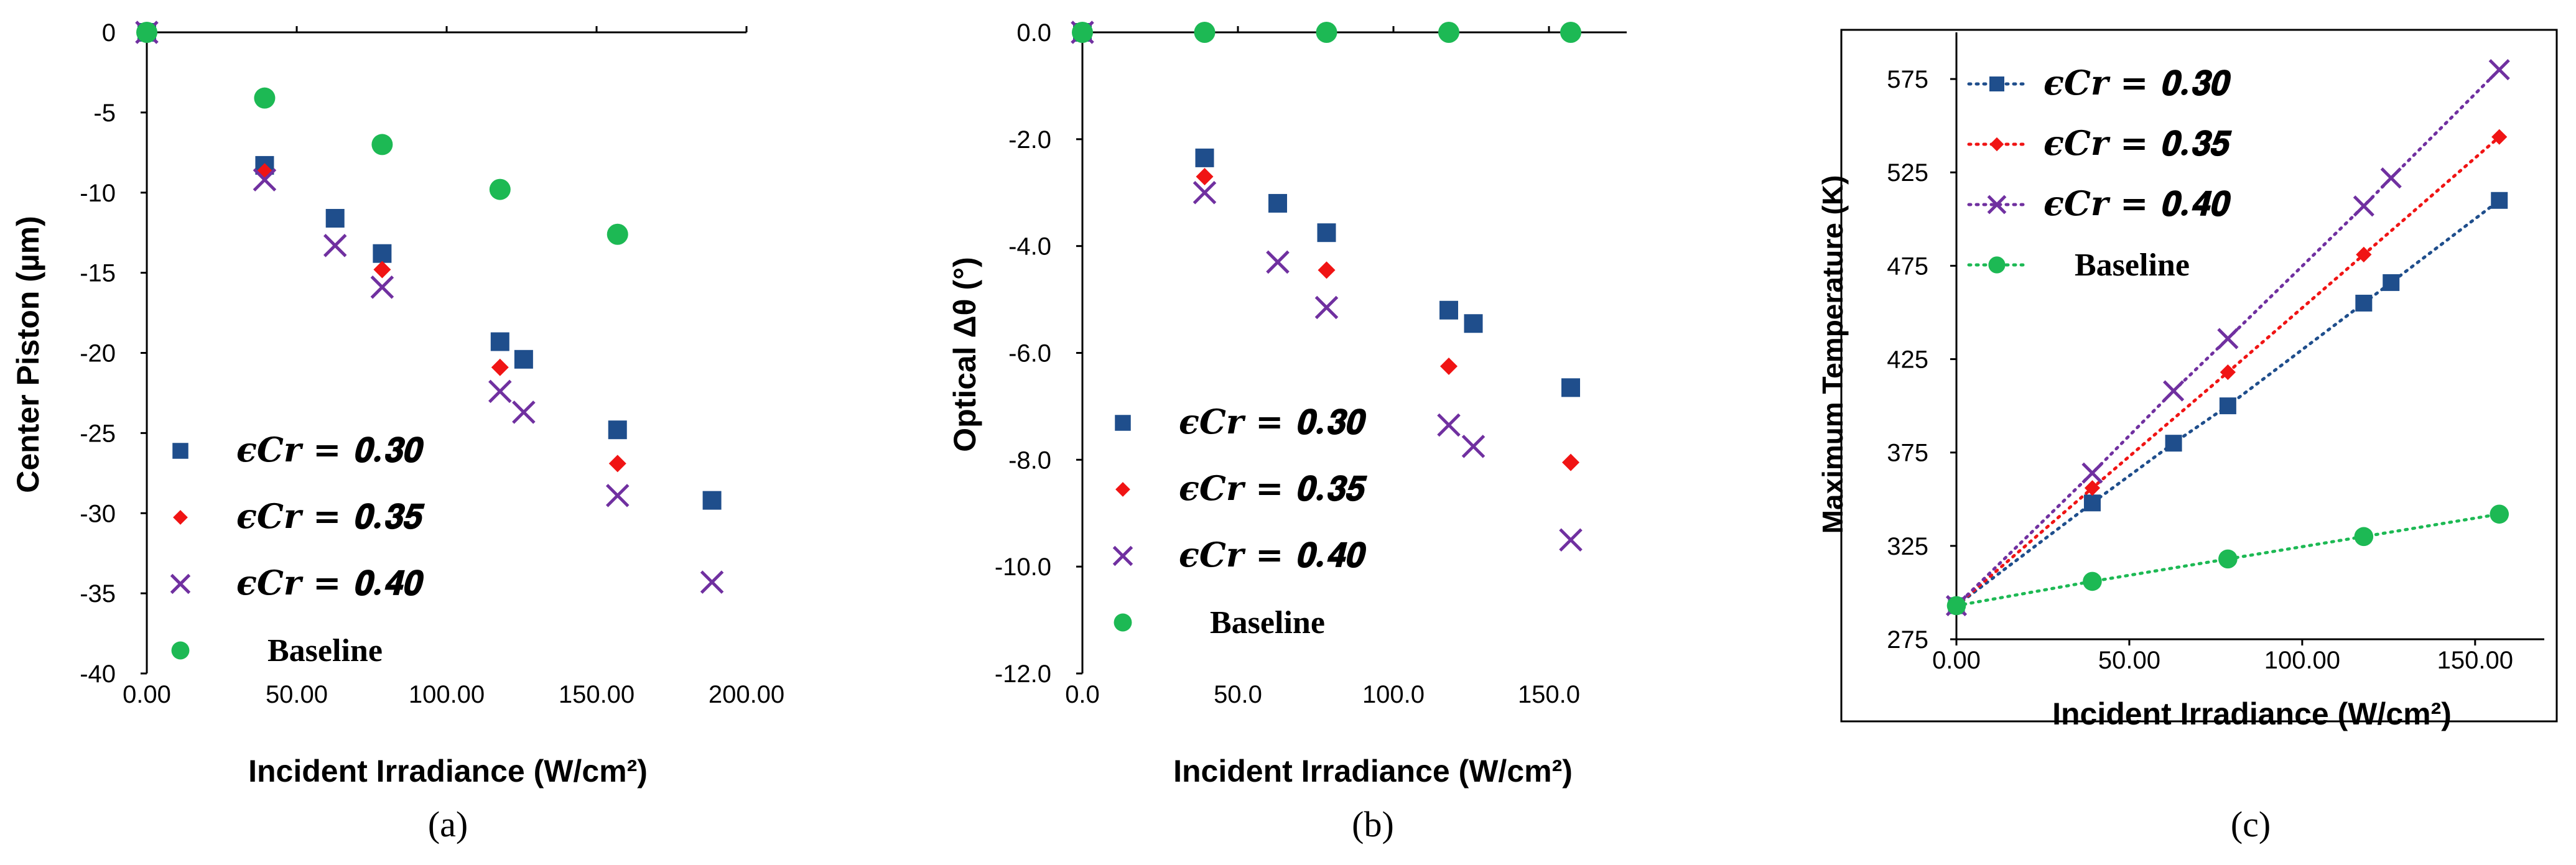  I want to click on y-tick-label: -10.0, so click(1023, 567).